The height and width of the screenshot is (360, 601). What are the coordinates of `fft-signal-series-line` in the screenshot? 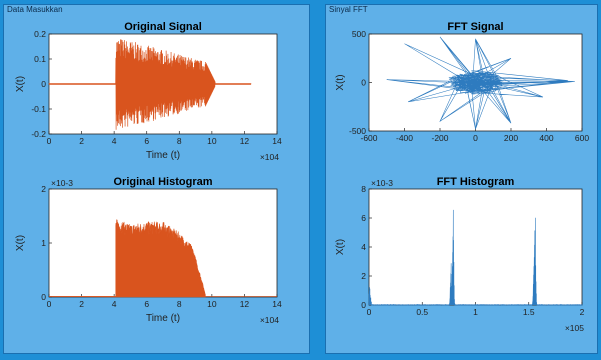 It's located at (480, 83).